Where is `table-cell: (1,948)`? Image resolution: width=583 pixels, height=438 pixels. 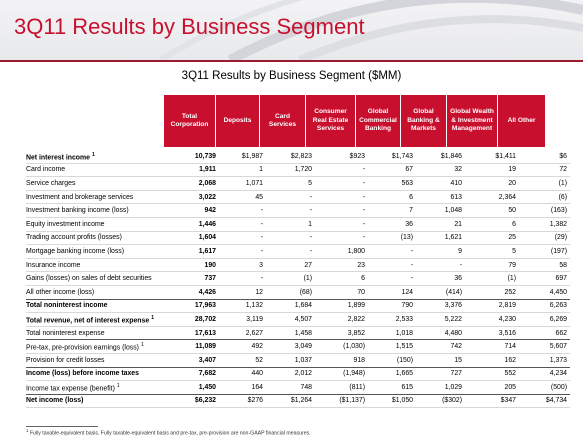
table-cell: (1,948) is located at coordinates (341, 374).